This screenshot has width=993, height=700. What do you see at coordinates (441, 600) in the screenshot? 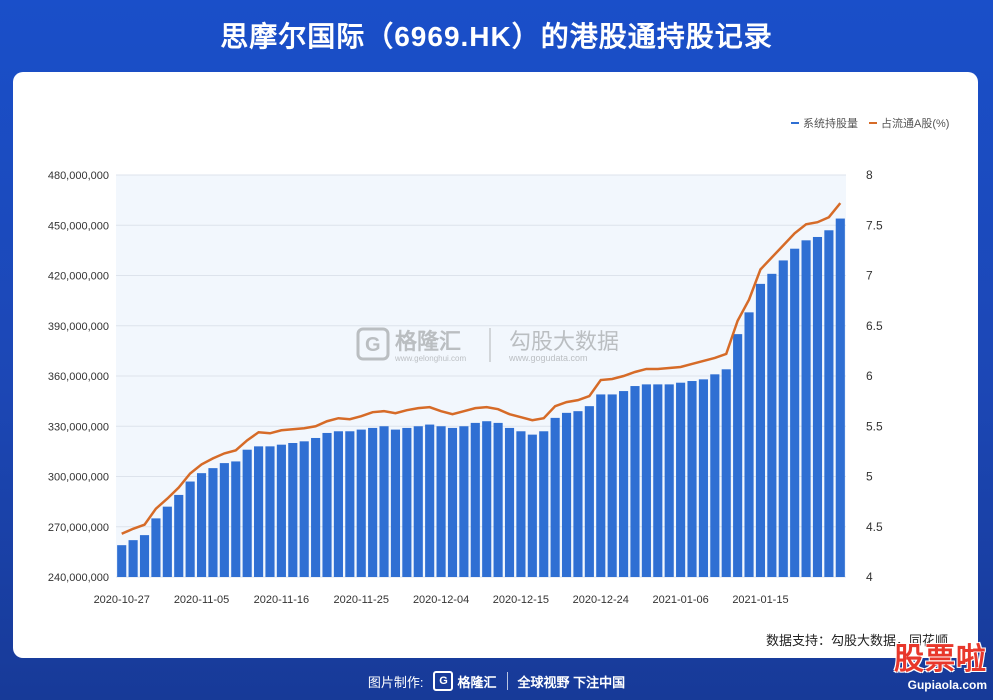
I see `x-tick-label: 2020-12-04` at bounding box center [441, 600].